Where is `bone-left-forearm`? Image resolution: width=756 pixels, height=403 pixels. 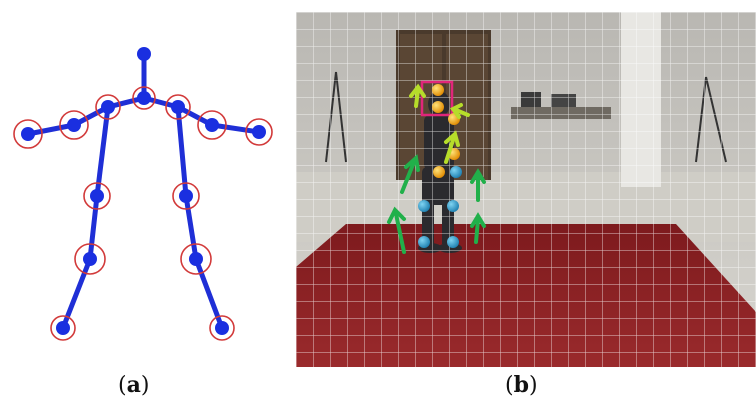 bone-left-forearm is located at coordinates (51, 129).